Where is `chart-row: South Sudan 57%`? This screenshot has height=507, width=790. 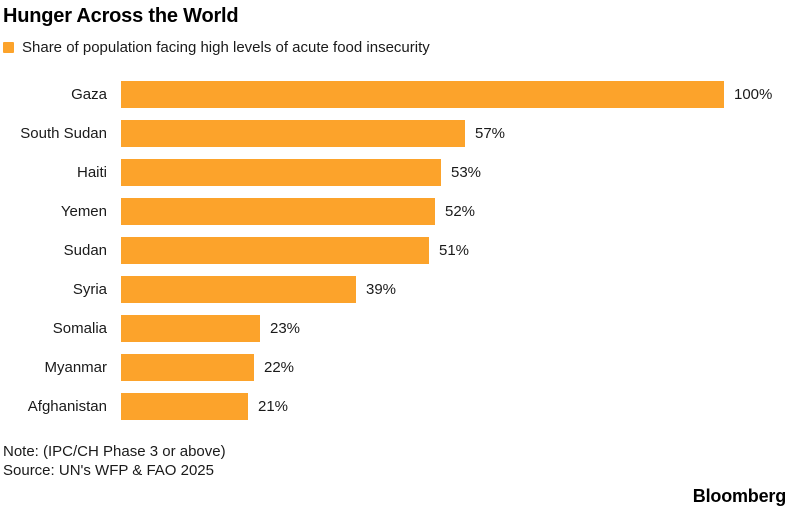
chart-row: South Sudan 57% is located at coordinates (396, 133).